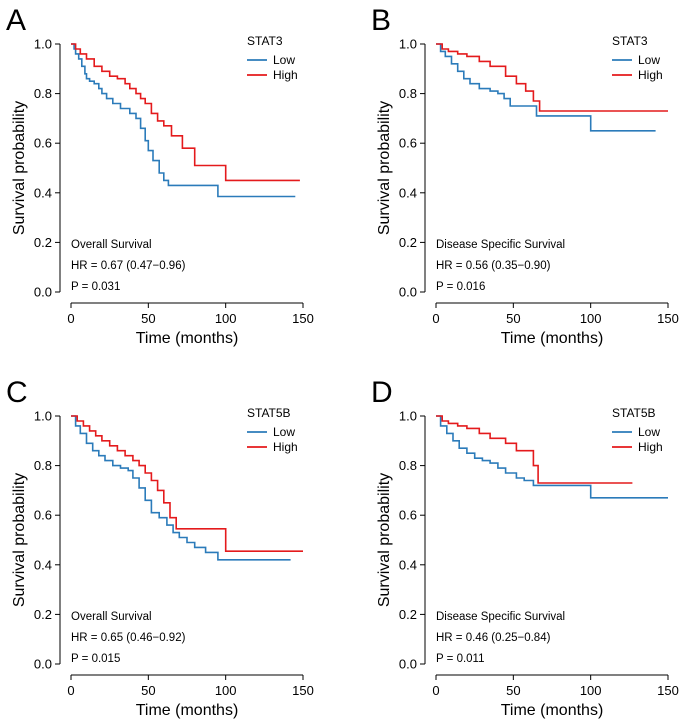  What do you see at coordinates (95, 287) in the screenshot?
I see `annotation-line: P = 0.031` at bounding box center [95, 287].